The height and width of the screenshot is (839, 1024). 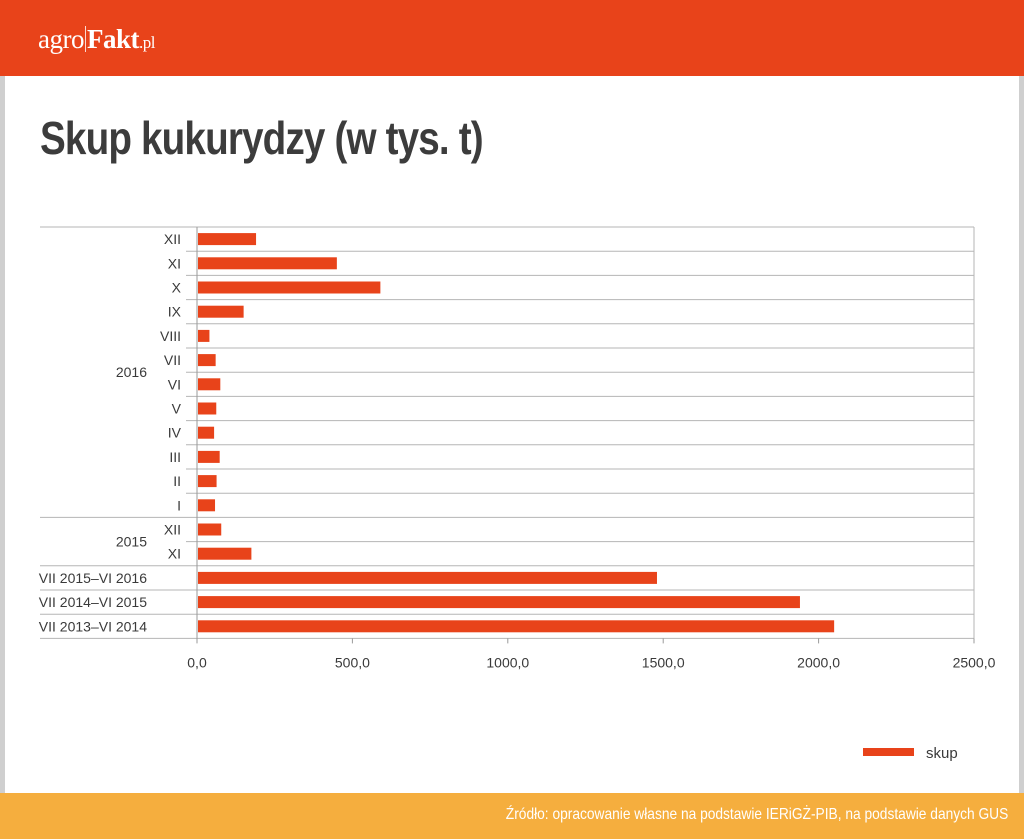 What do you see at coordinates (93, 626) in the screenshot?
I see `category-label: VII 2013–VI 2014` at bounding box center [93, 626].